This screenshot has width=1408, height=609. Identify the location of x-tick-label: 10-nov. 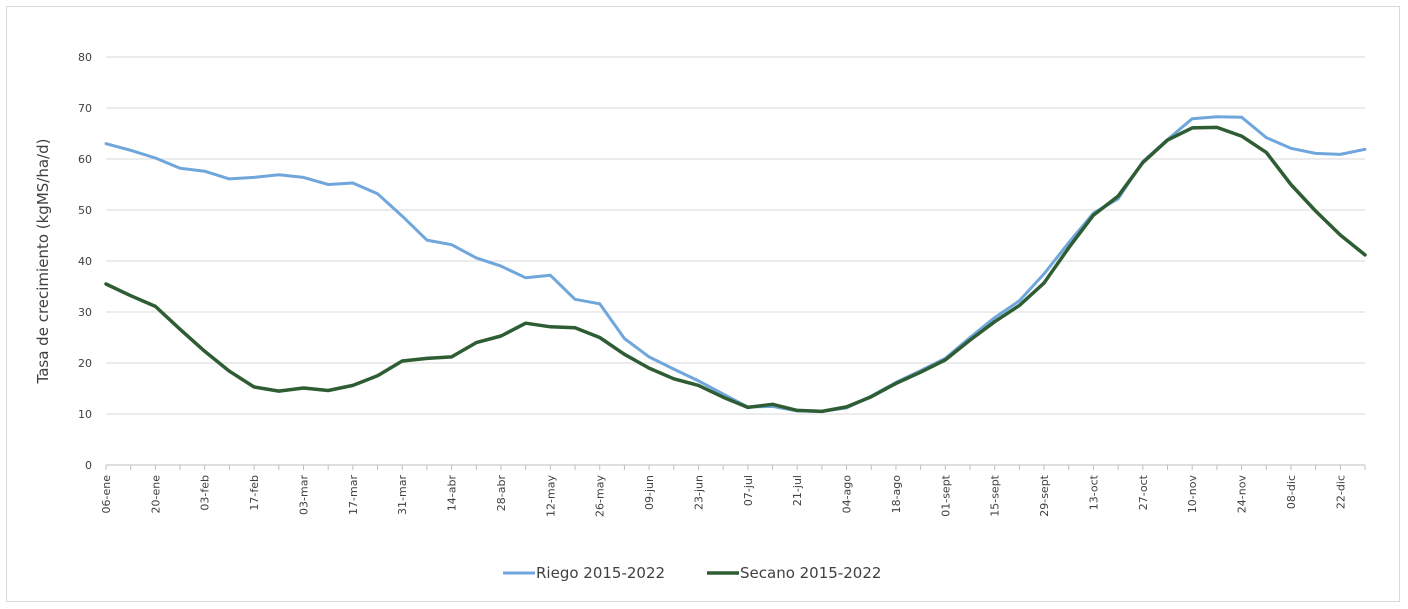
(1192, 494).